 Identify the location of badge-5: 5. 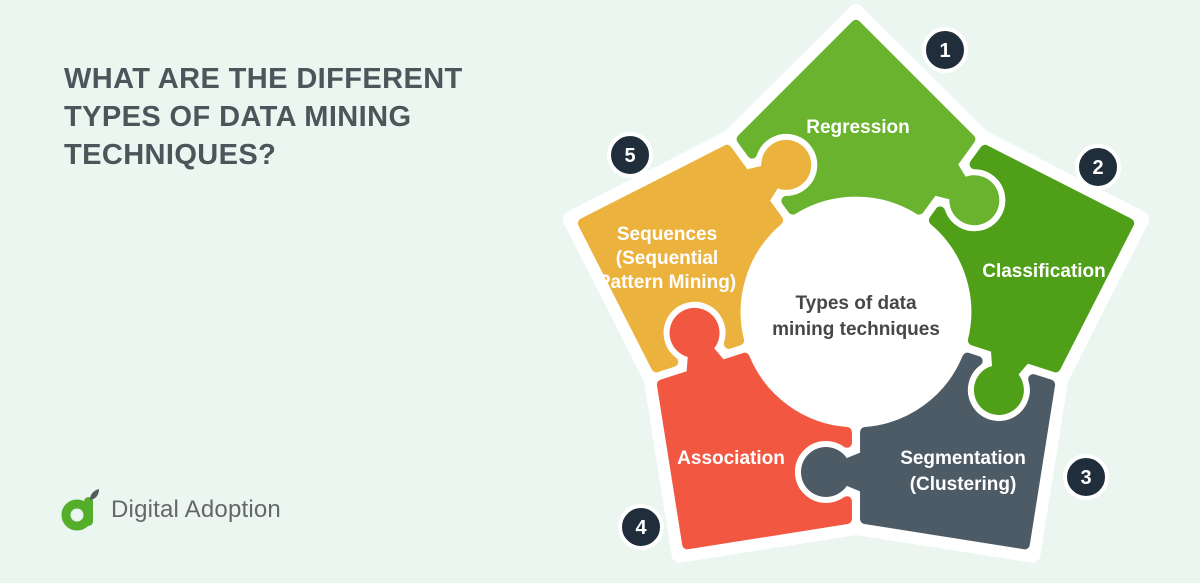
(630, 155).